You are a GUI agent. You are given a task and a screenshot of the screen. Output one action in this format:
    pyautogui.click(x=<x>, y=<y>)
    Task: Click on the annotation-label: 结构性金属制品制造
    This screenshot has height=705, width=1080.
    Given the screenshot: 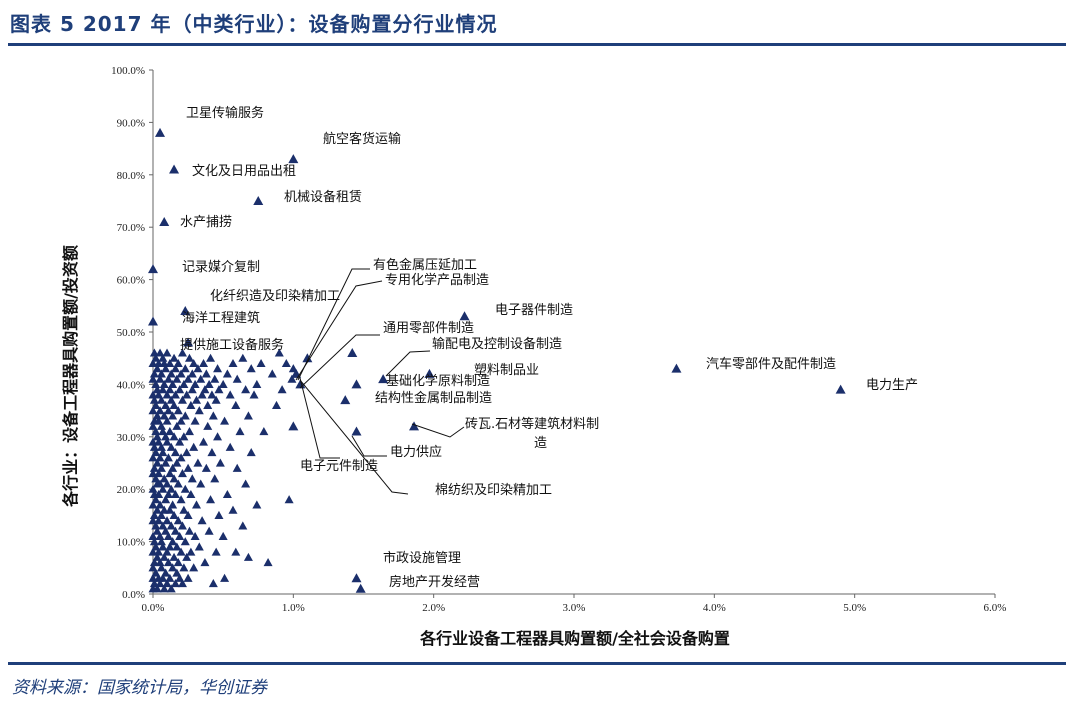 What is the action you would take?
    pyautogui.click(x=433, y=398)
    